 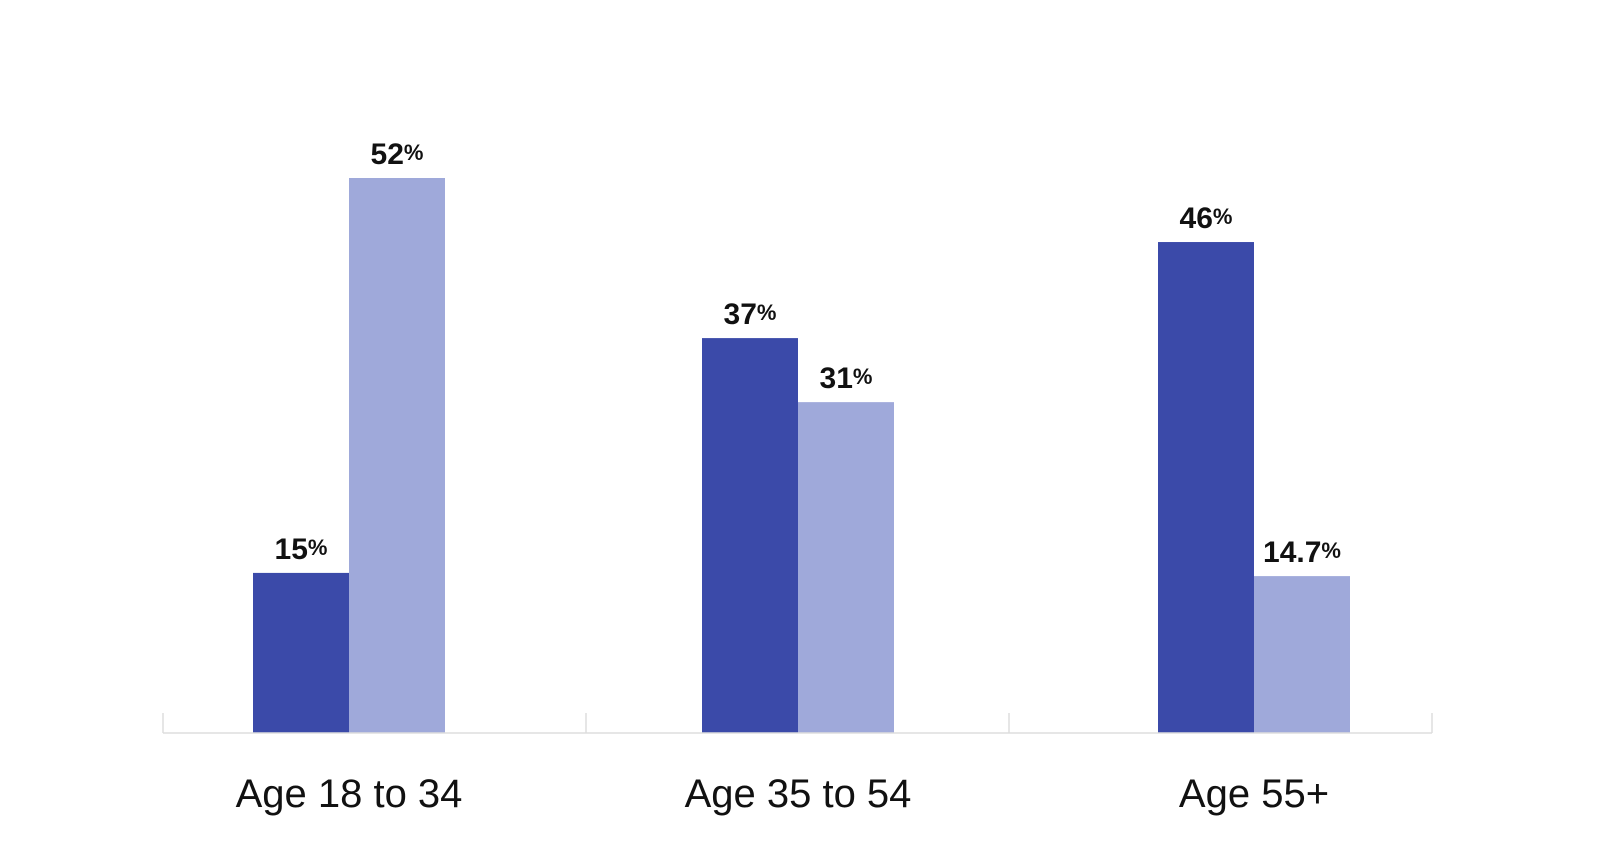 What do you see at coordinates (797, 723) in the screenshot?
I see `x-axis` at bounding box center [797, 723].